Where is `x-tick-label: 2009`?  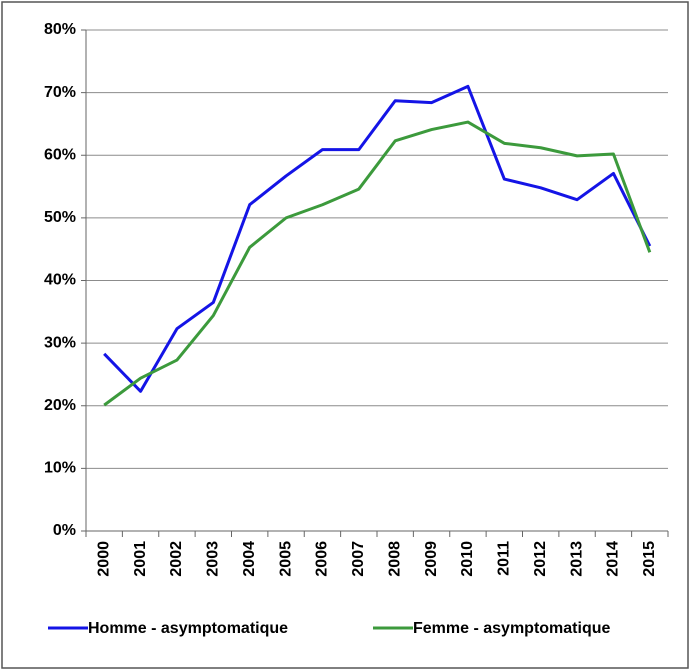
x-tick-label: 2009 is located at coordinates (431, 559).